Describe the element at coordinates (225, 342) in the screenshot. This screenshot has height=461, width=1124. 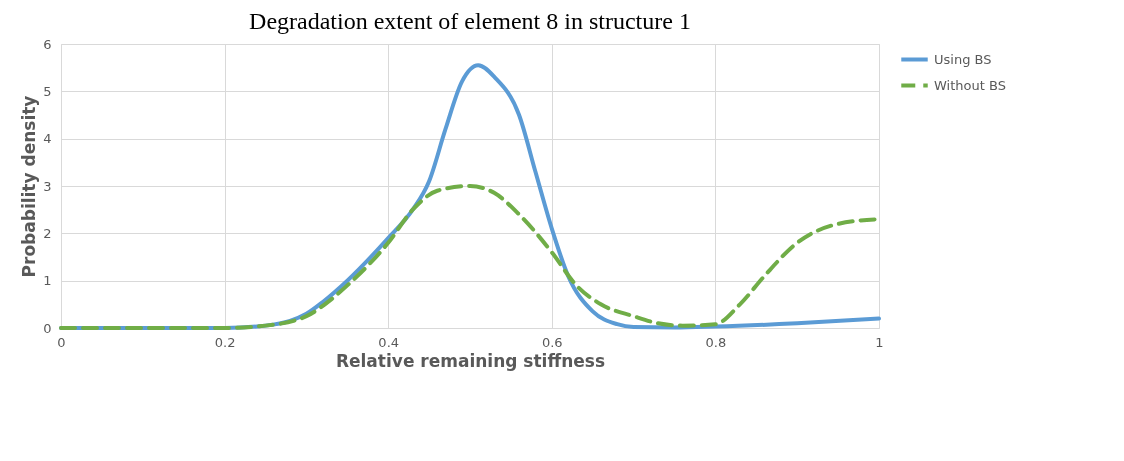
I see `x-tick-label: 0.2` at that location.